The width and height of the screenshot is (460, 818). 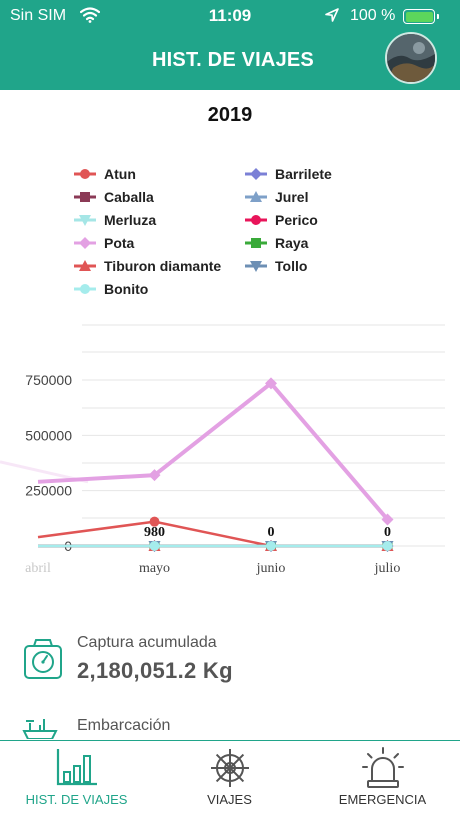 I want to click on catch-total: Captura acumulada 2,180,051.2 Kg, so click(x=232, y=664).